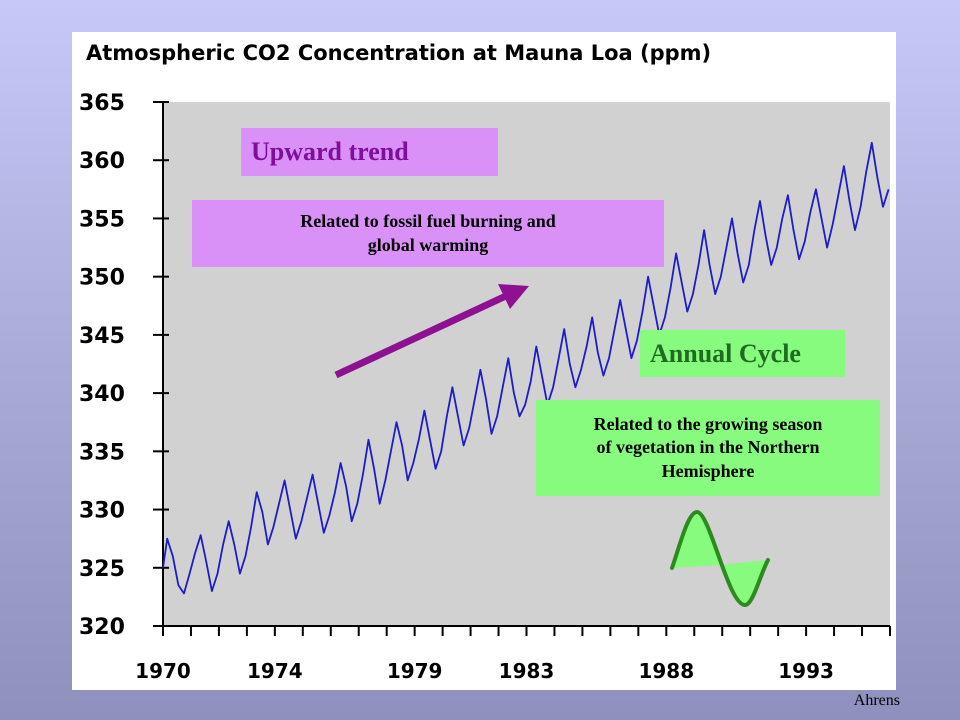 This screenshot has height=720, width=960. What do you see at coordinates (513, 296) in the screenshot?
I see `trend-arrow-head` at bounding box center [513, 296].